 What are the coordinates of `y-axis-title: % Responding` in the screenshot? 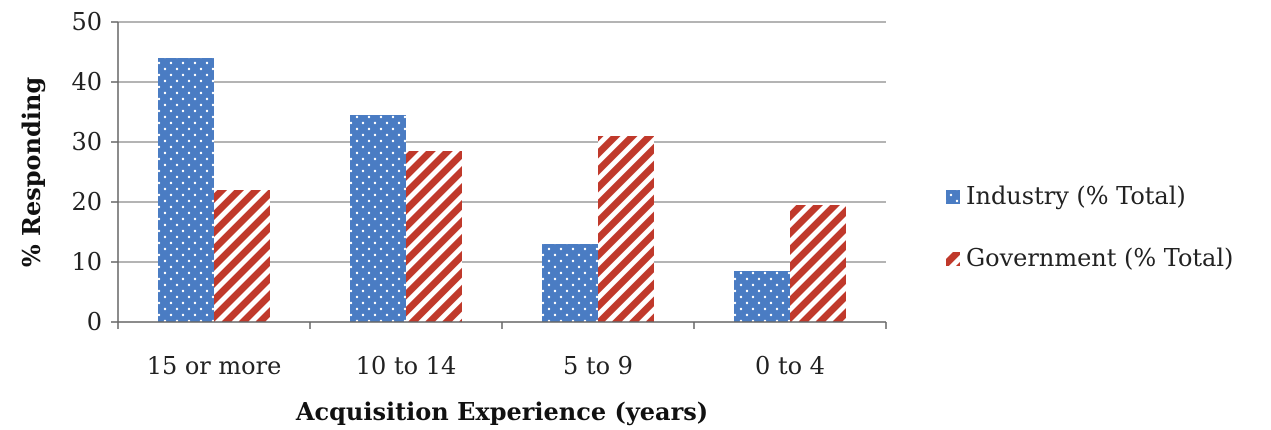 It's located at (31, 172).